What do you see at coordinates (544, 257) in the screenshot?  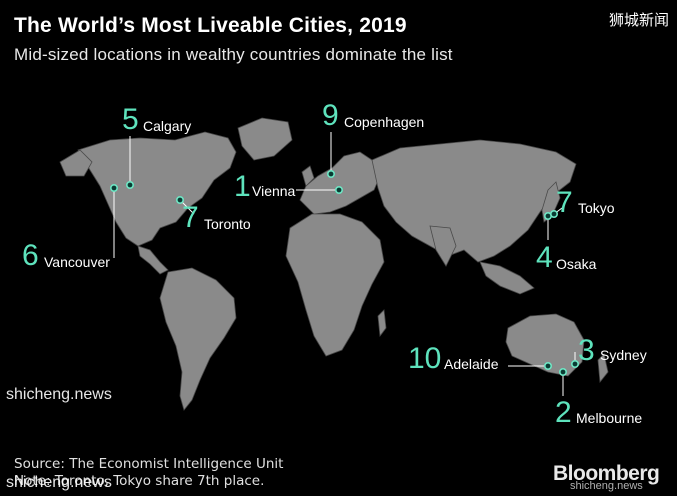 I see `osaka-rank: 4` at bounding box center [544, 257].